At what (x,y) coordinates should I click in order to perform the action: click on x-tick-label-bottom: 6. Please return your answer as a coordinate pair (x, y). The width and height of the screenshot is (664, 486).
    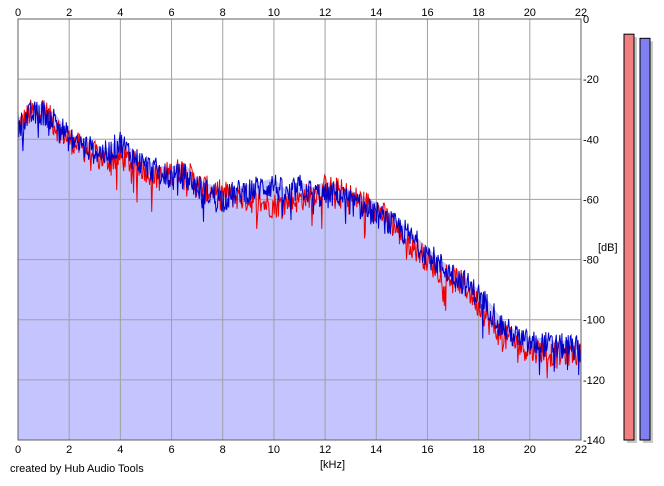
    Looking at the image, I should click on (171, 450).